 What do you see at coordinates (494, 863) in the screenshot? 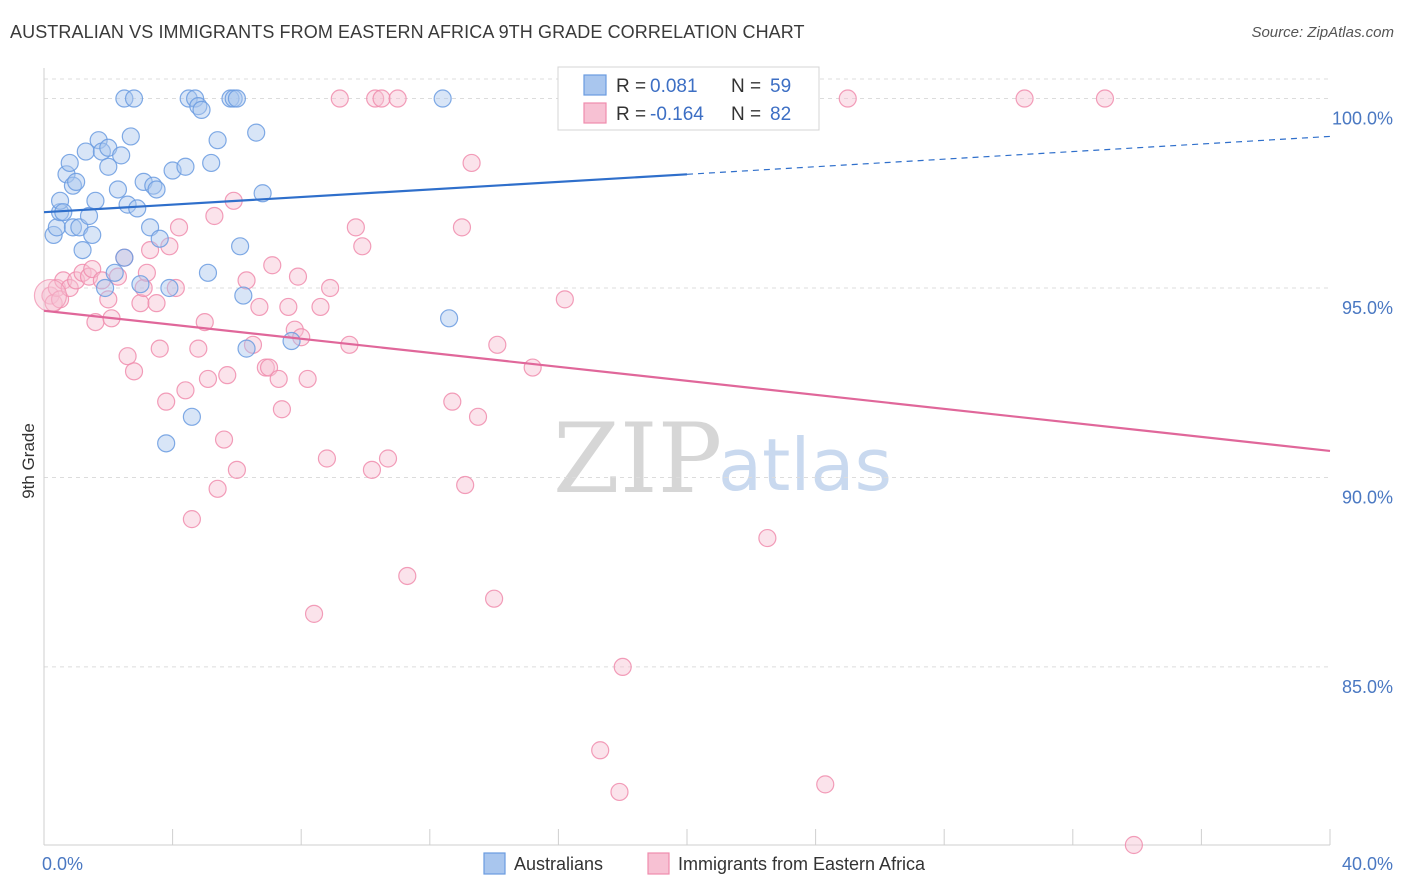
I see `legend-australians-swatch` at bounding box center [494, 863].